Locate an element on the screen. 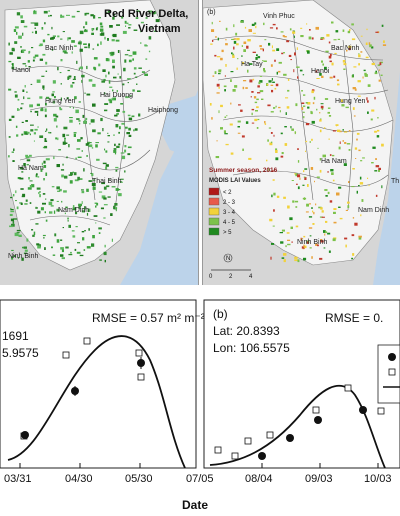 This screenshot has height=516, width=400. plot-b-xtick-4: 10/03 is located at coordinates (378, 479).